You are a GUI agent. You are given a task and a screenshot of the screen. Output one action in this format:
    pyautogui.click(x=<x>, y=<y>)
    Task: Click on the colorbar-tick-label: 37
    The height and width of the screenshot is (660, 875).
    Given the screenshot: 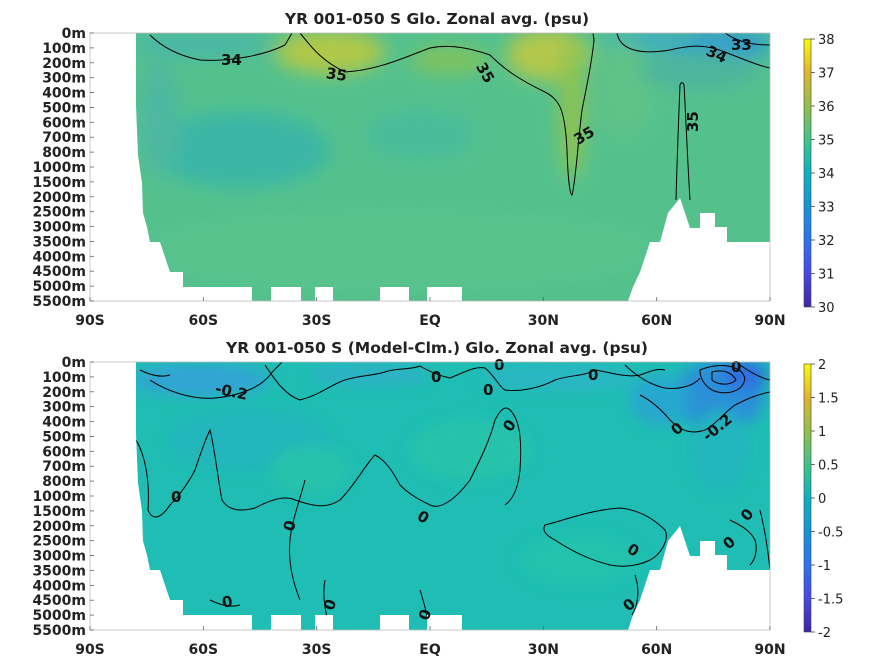 What is the action you would take?
    pyautogui.click(x=826, y=74)
    